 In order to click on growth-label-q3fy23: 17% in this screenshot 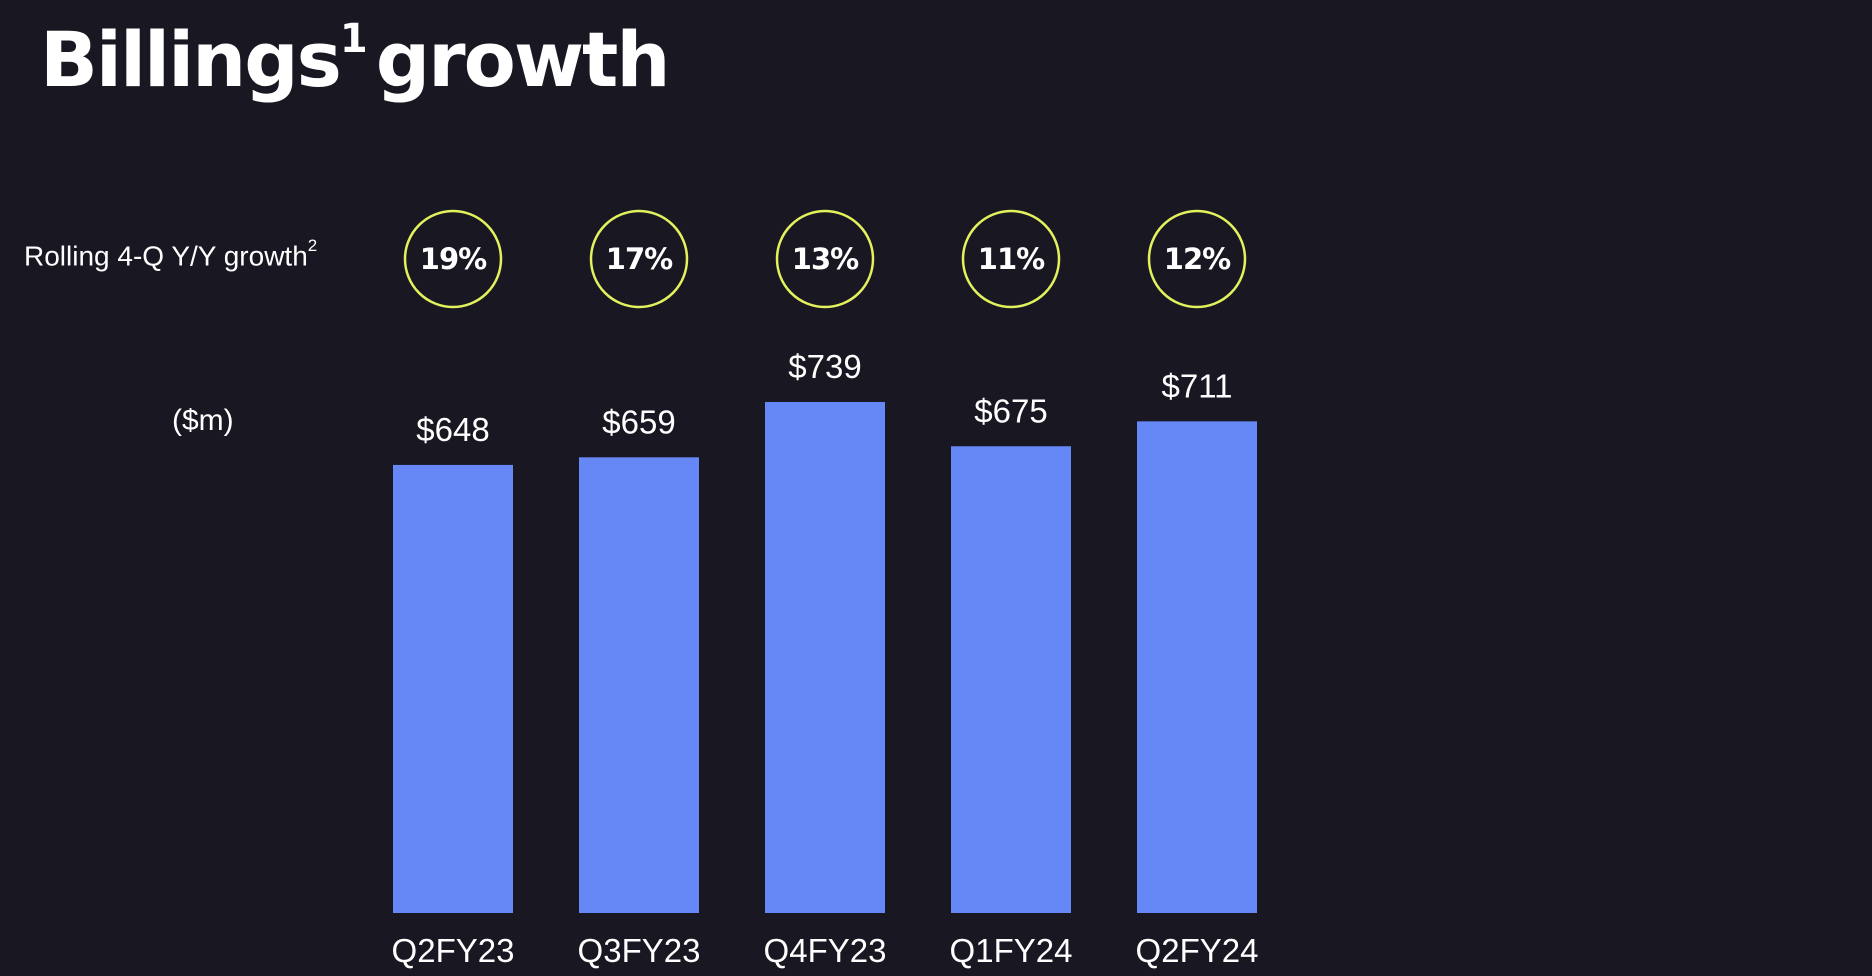, I will do `click(639, 259)`.